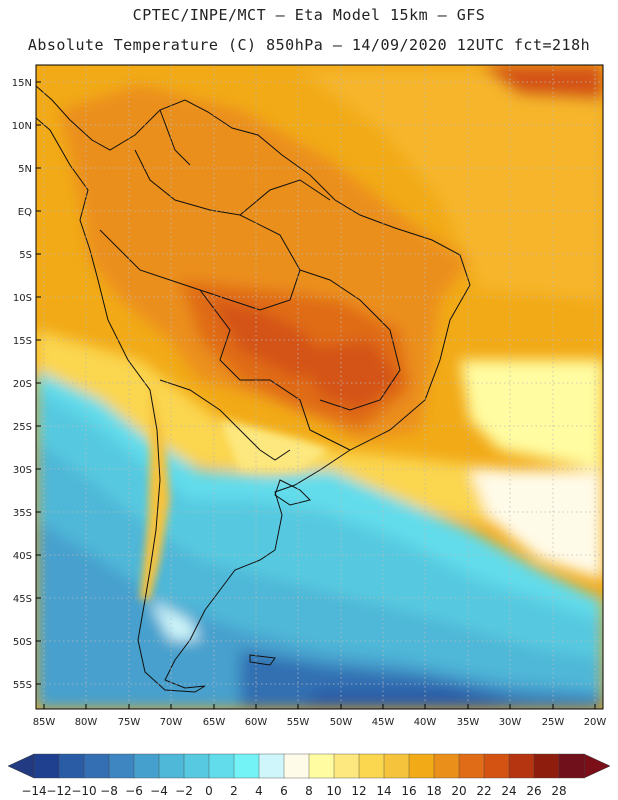  Describe the element at coordinates (558, 791) in the screenshot. I see `colorbar-label: 28` at that location.